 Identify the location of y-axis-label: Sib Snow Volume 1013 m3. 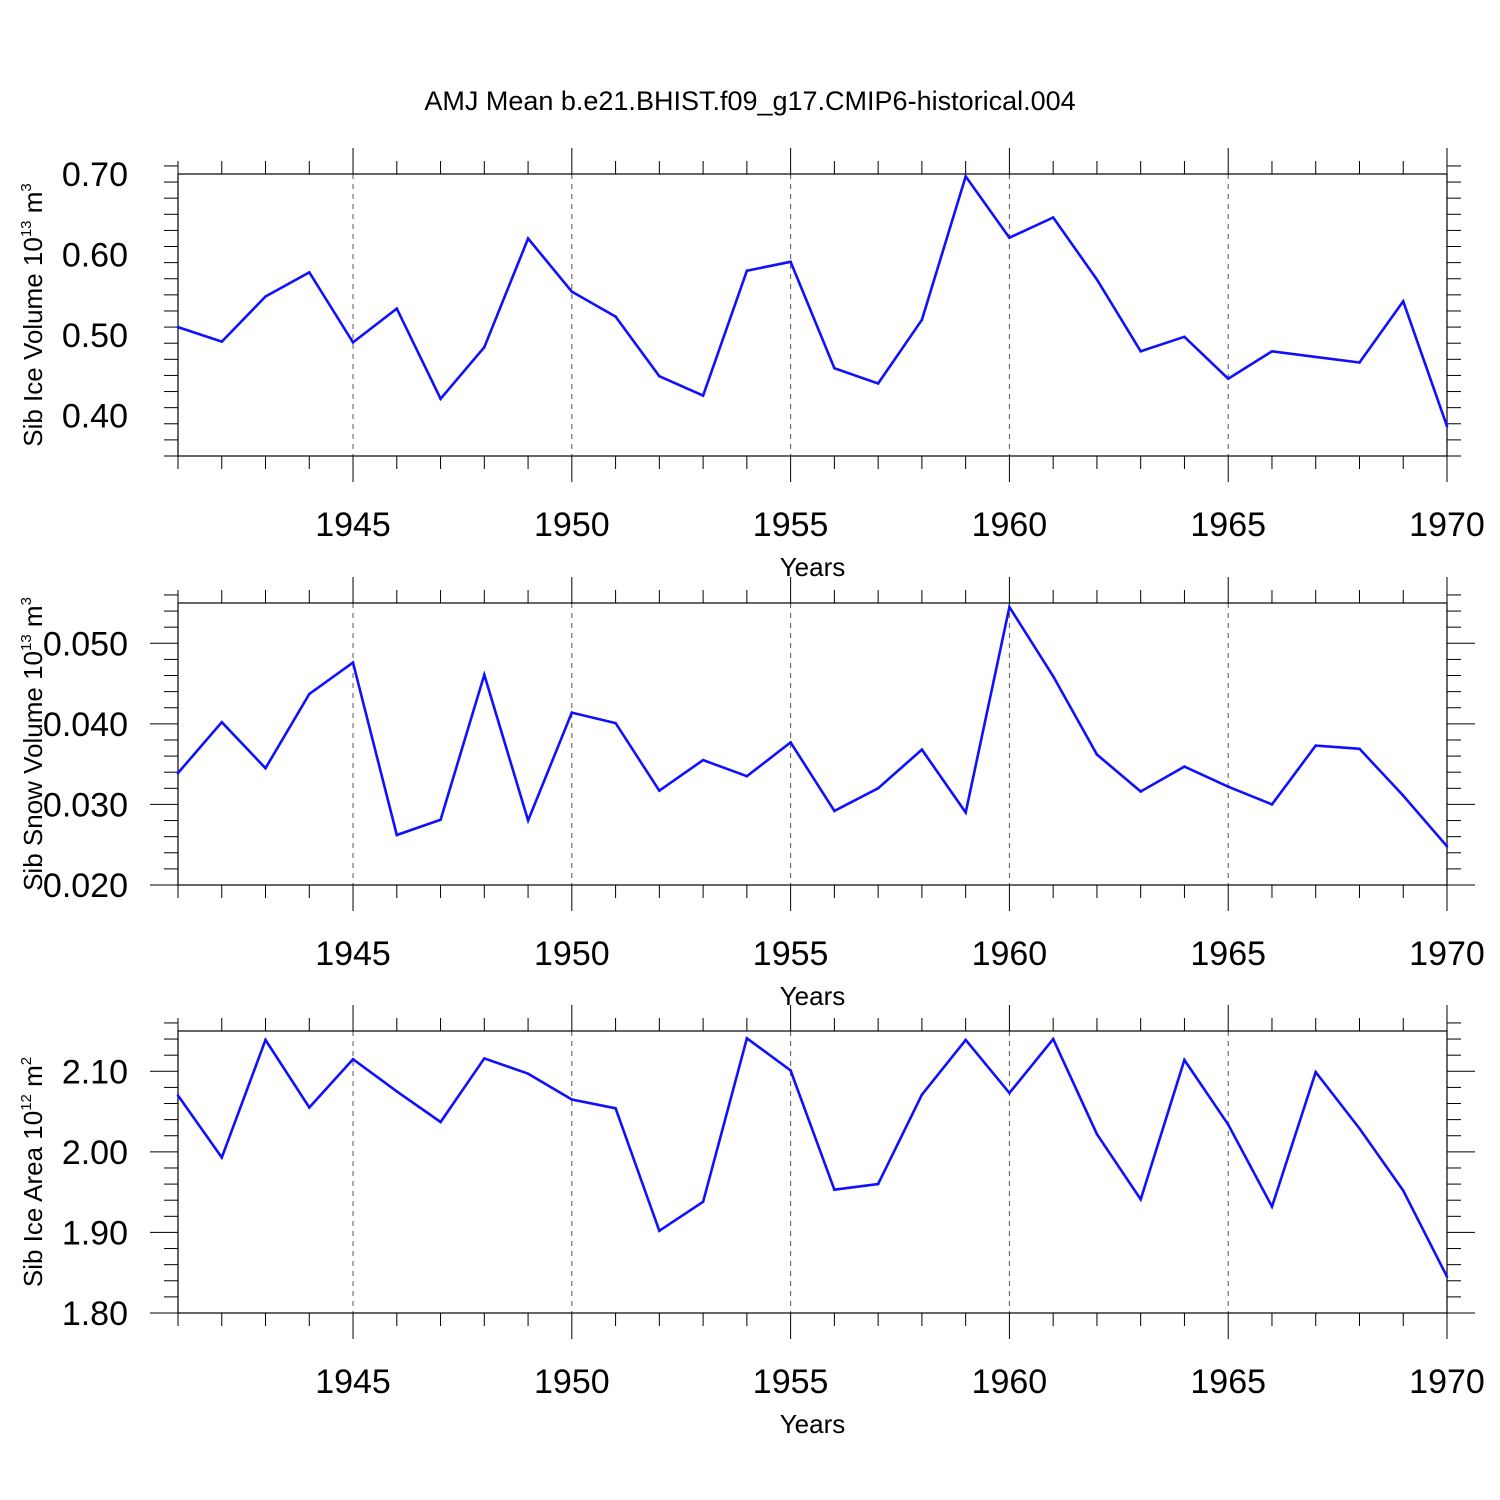
(33, 744).